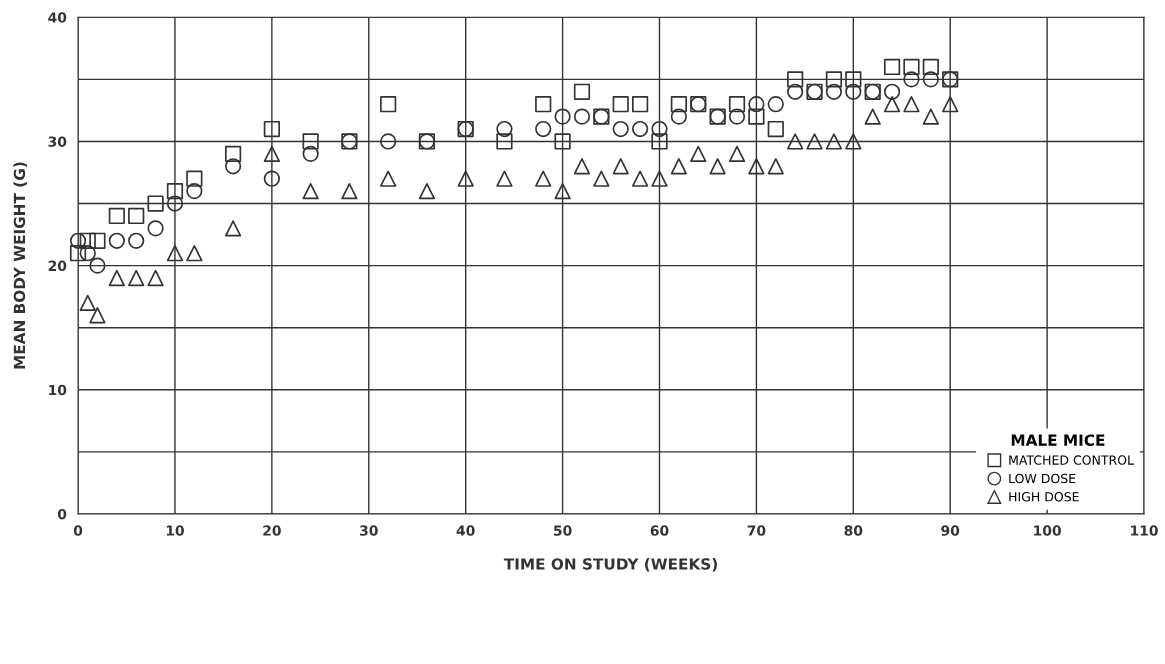 Image resolution: width=1165 pixels, height=664 pixels. I want to click on y-tick-label: 0, so click(62, 514).